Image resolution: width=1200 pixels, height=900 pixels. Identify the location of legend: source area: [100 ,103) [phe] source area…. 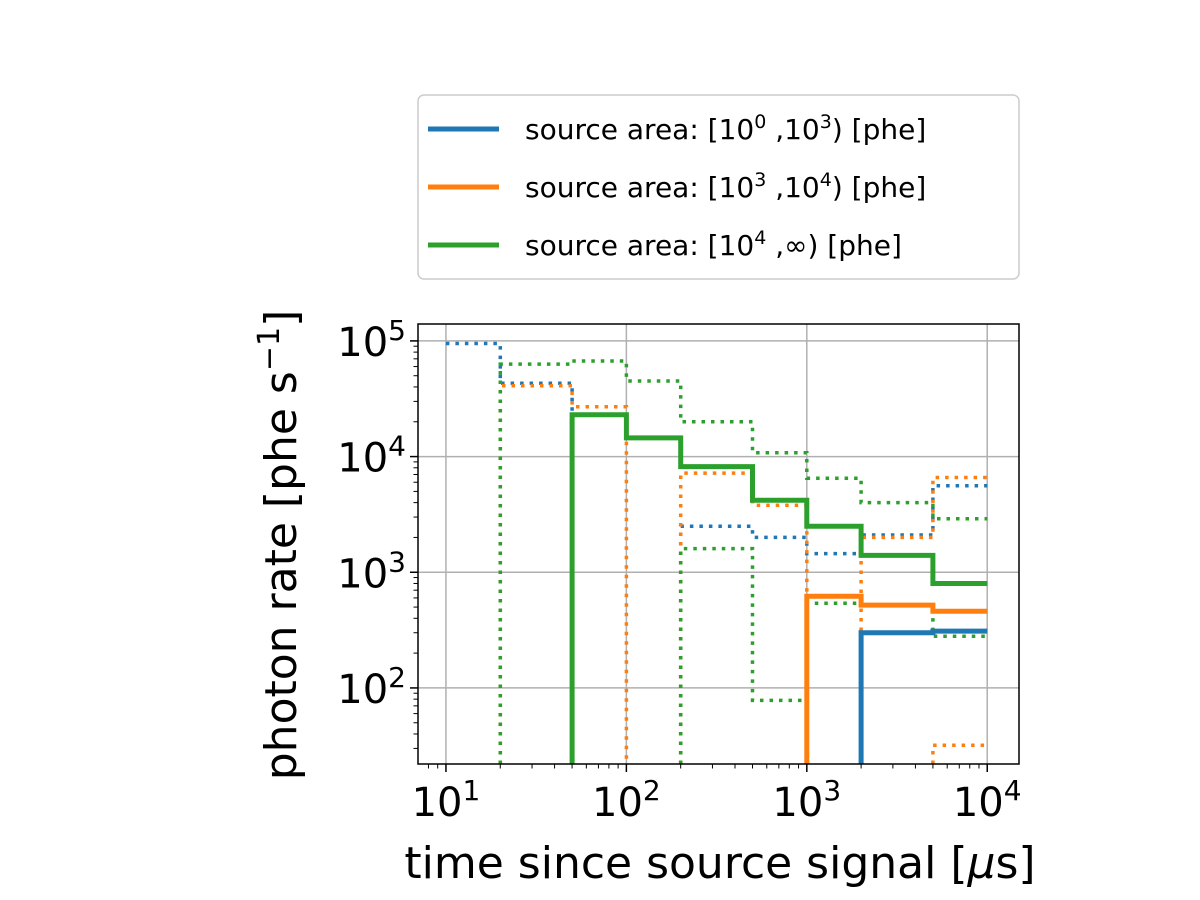
(718, 187).